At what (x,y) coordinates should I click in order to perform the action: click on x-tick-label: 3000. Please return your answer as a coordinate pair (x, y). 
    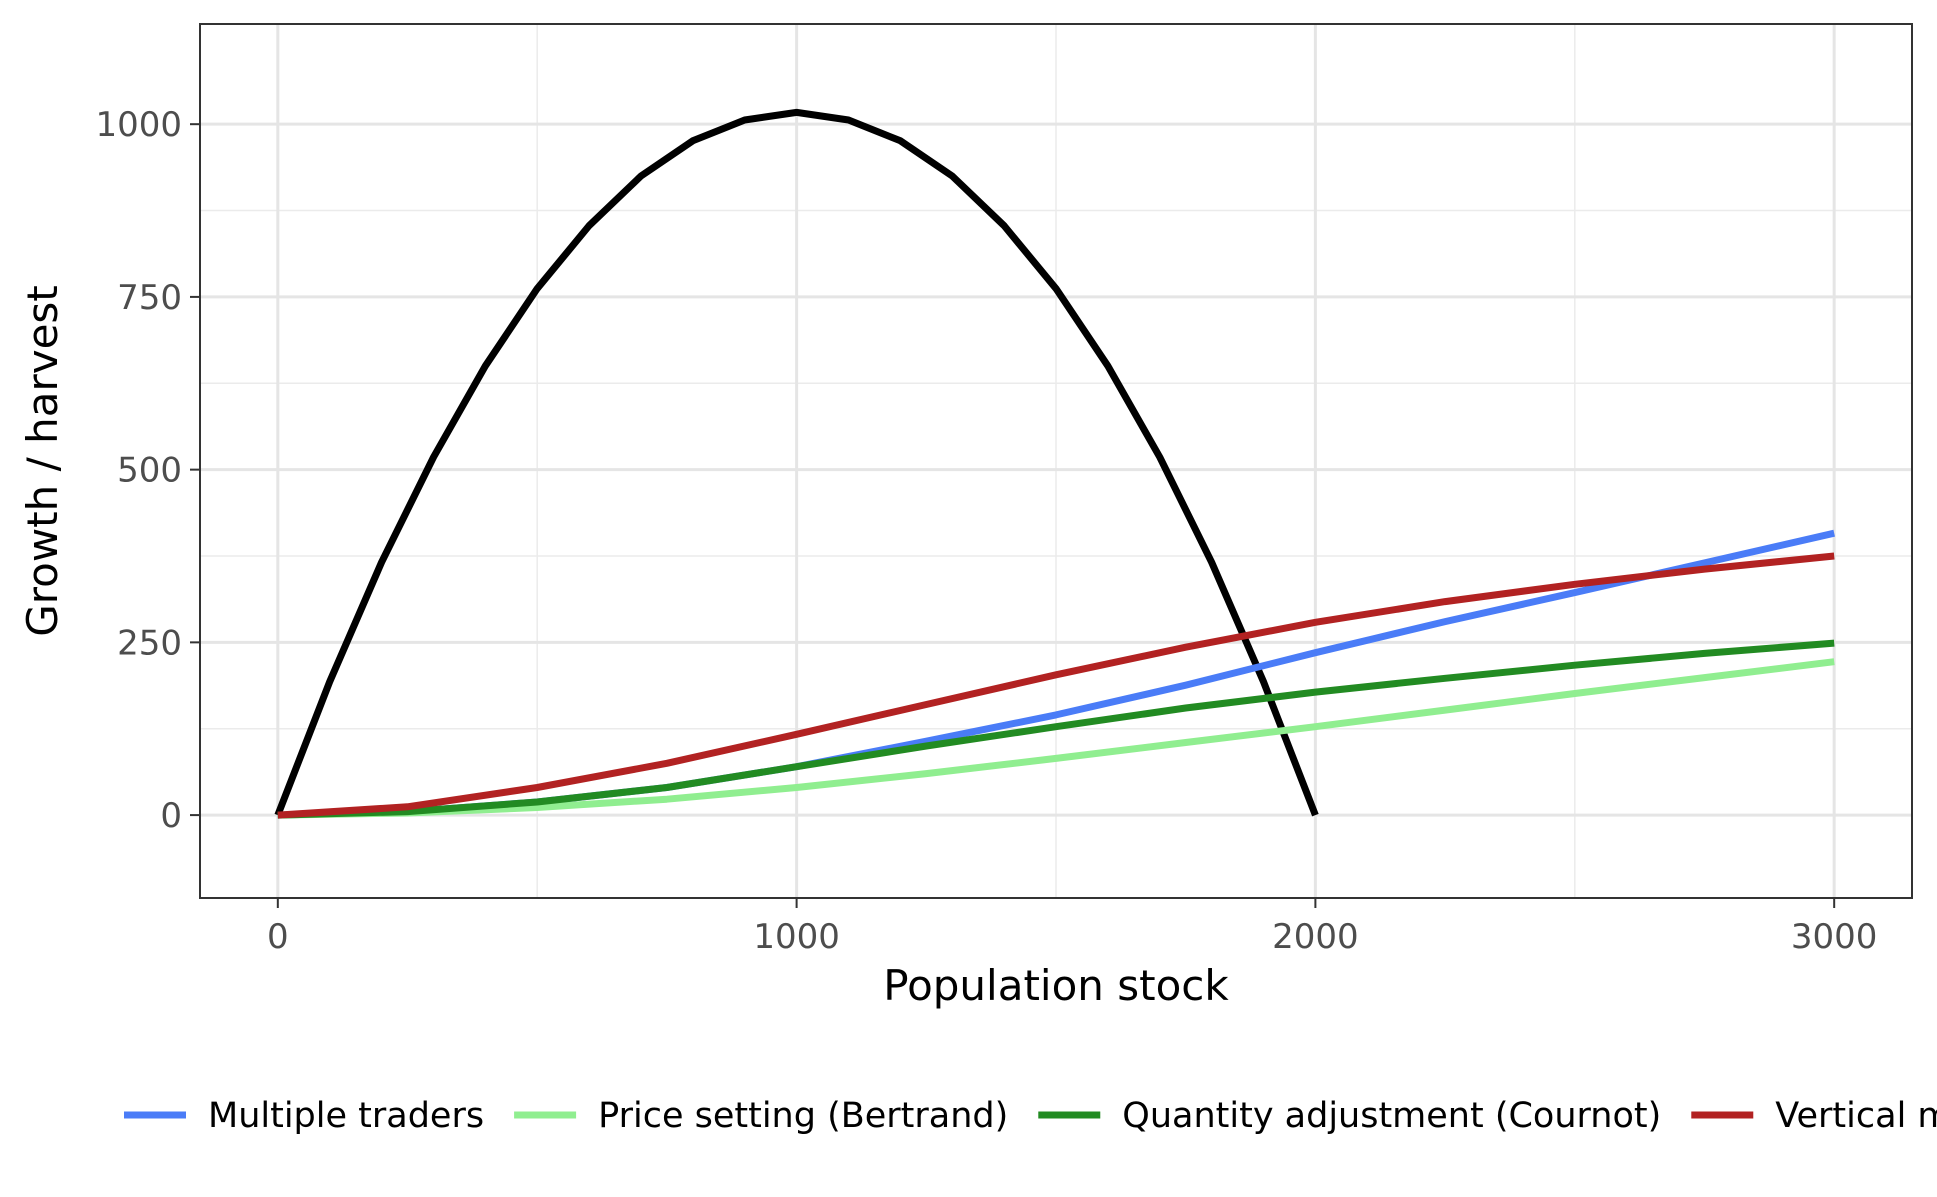
    Looking at the image, I should click on (1834, 937).